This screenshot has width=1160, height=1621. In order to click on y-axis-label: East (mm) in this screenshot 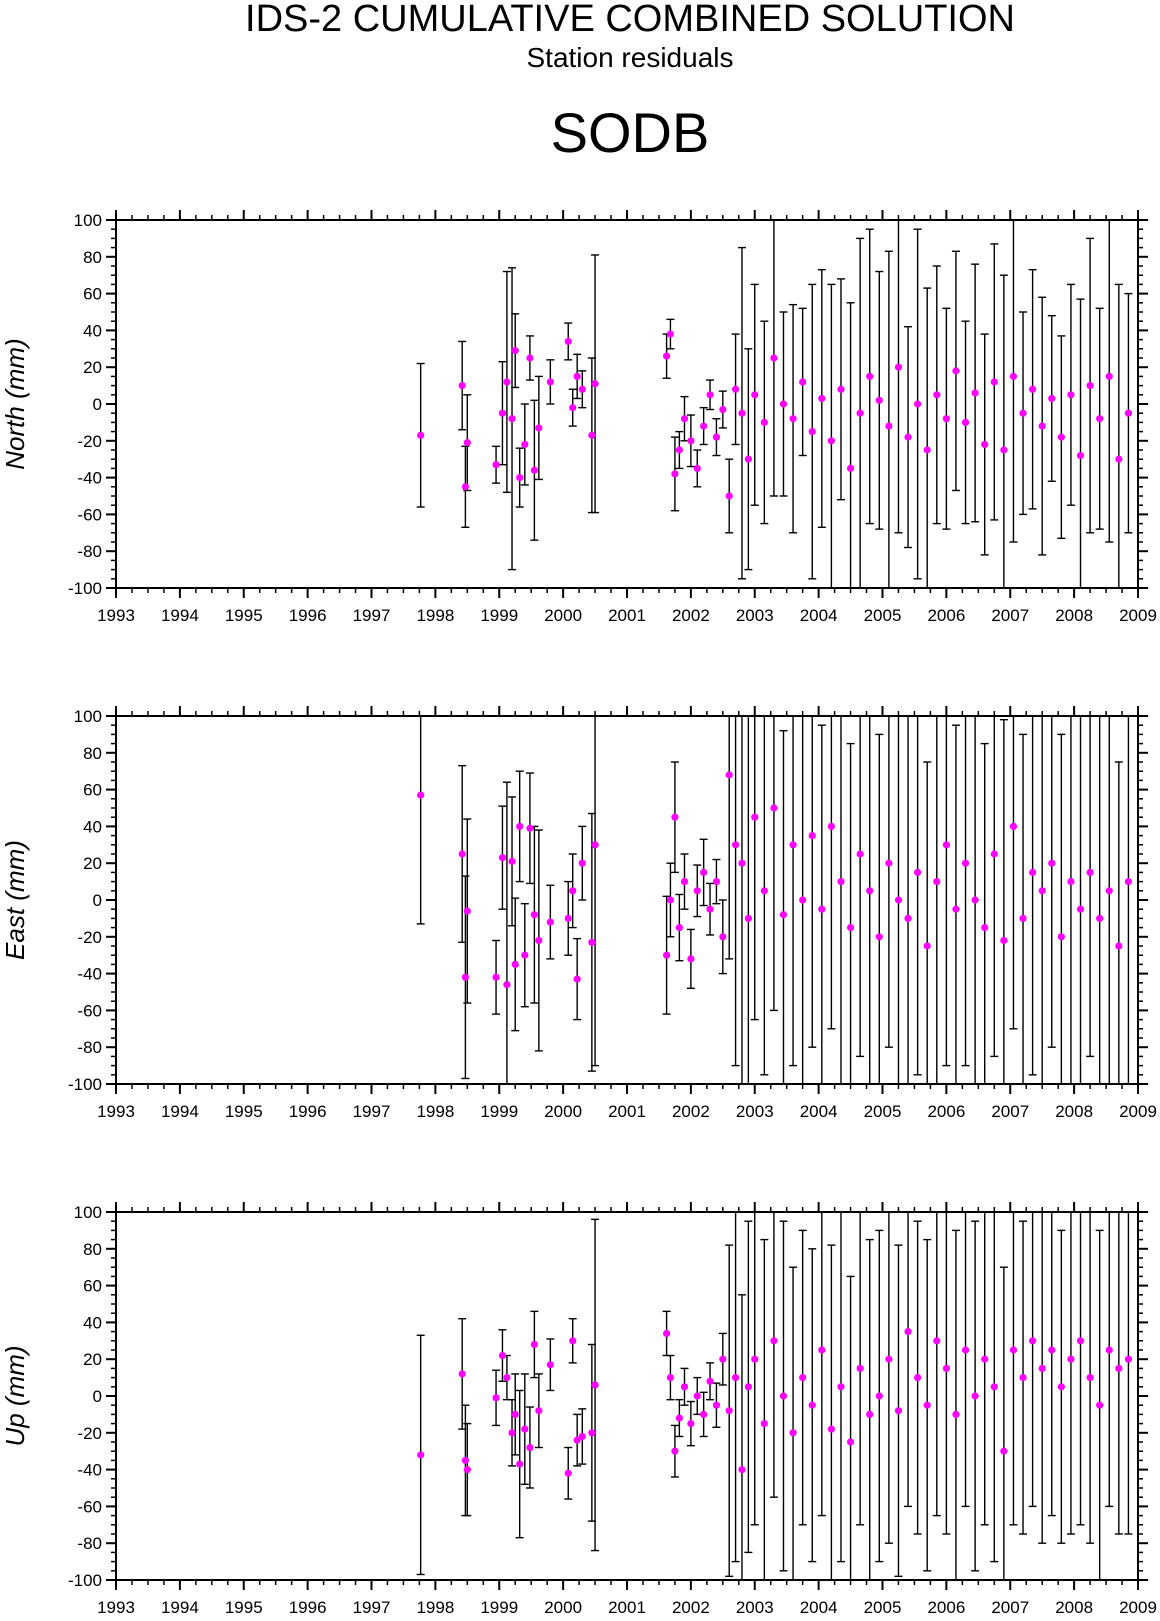, I will do `click(15, 900)`.